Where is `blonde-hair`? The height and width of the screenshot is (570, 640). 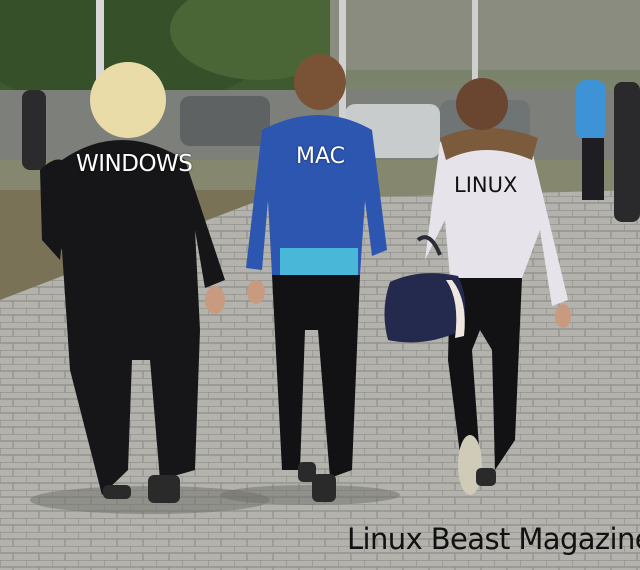 blonde-hair is located at coordinates (128, 100).